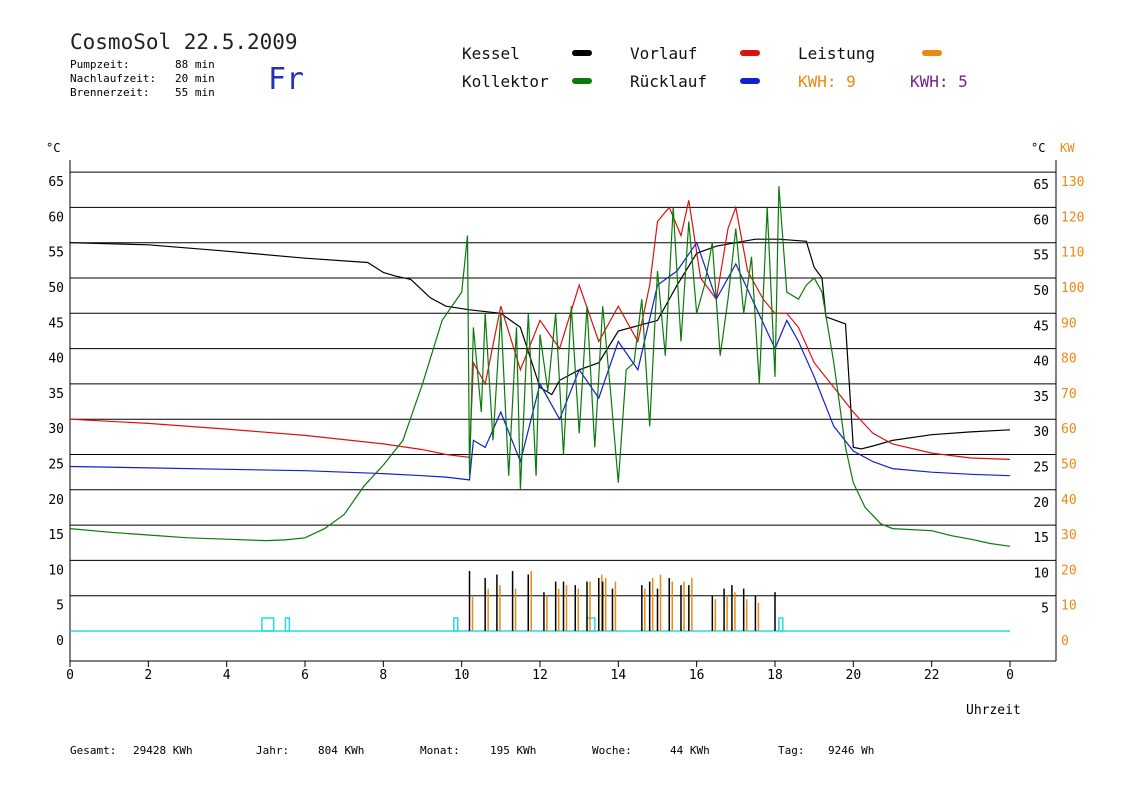 This screenshot has height=812, width=1148. Describe the element at coordinates (440, 750) in the screenshot. I see `footer-label: Monat:` at that location.